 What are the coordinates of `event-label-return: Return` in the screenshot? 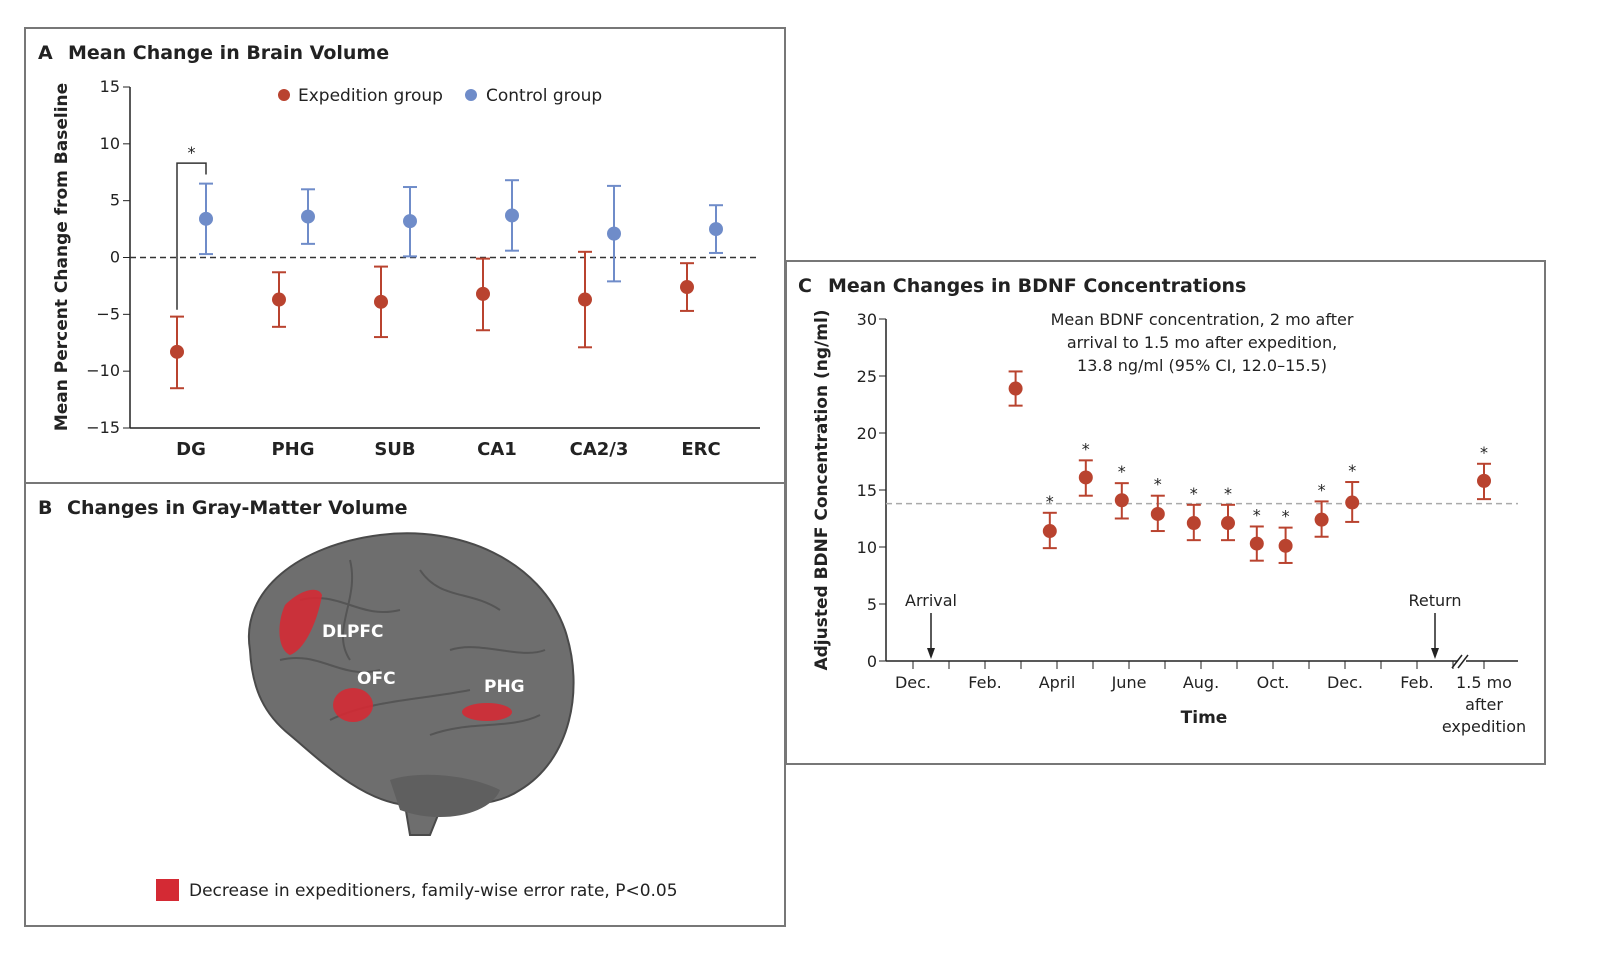 It's located at (1434, 600).